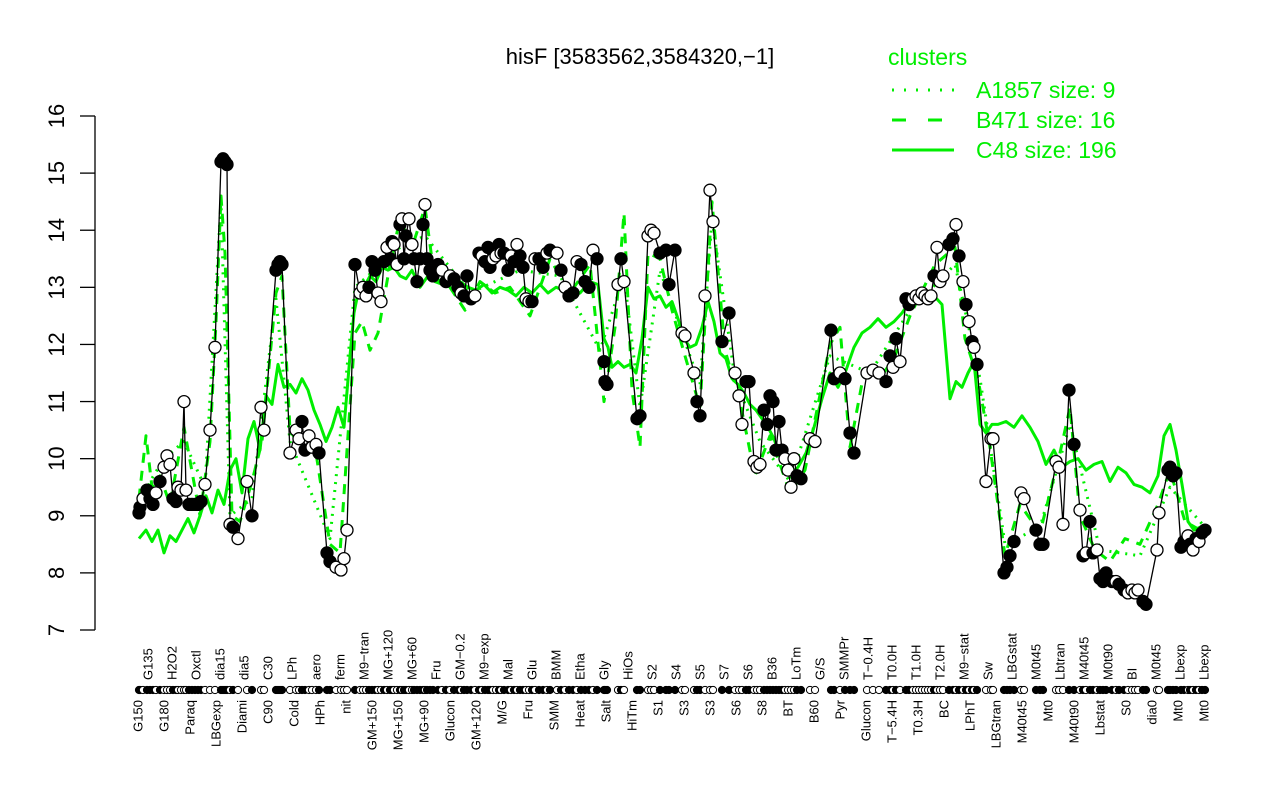 The height and width of the screenshot is (800, 1280). I want to click on x-tick-label: SMM, so click(553, 715).